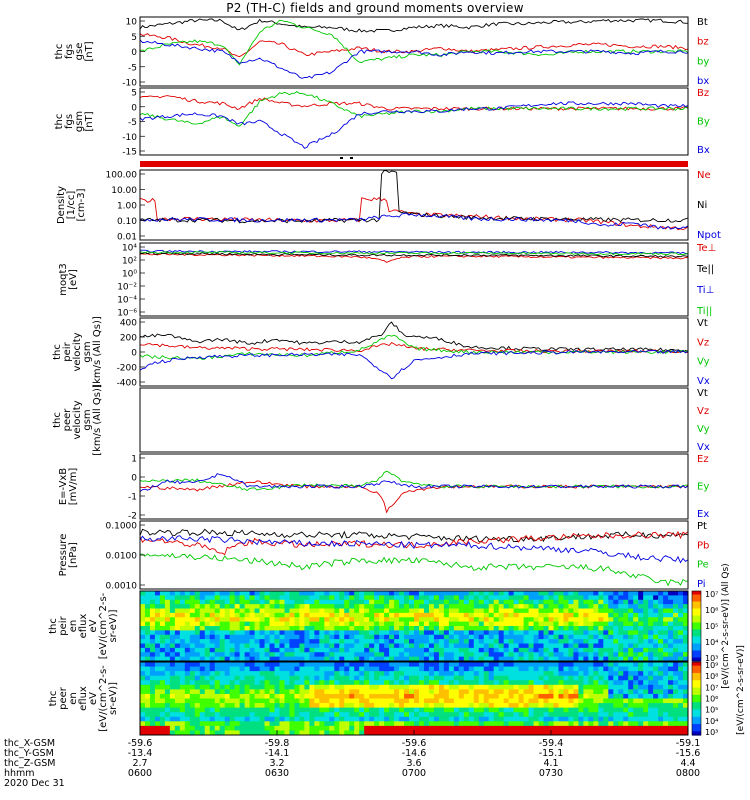  I want to click on y-tick-label: -2, so click(132, 517).